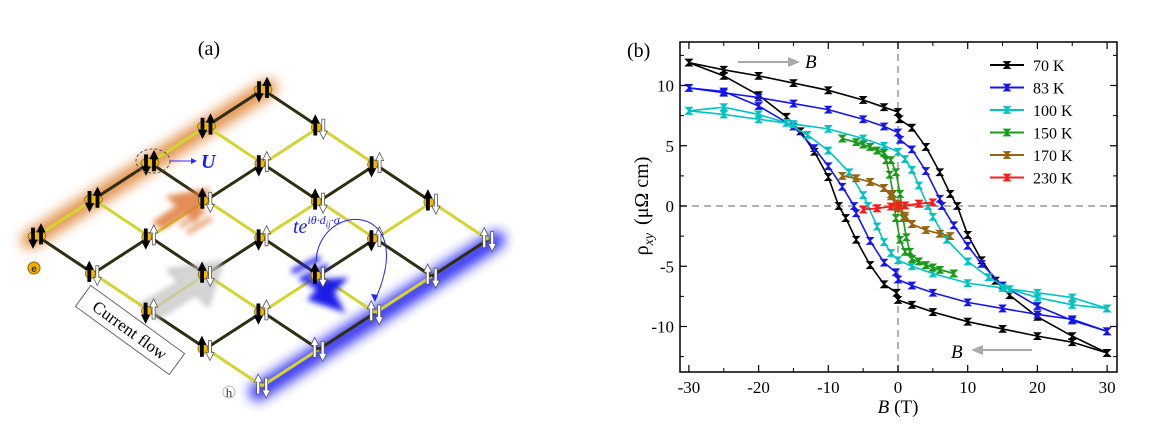 This screenshot has height=444, width=1156. Describe the element at coordinates (1031, 134) in the screenshot. I see `legend-item: 150 K` at that location.